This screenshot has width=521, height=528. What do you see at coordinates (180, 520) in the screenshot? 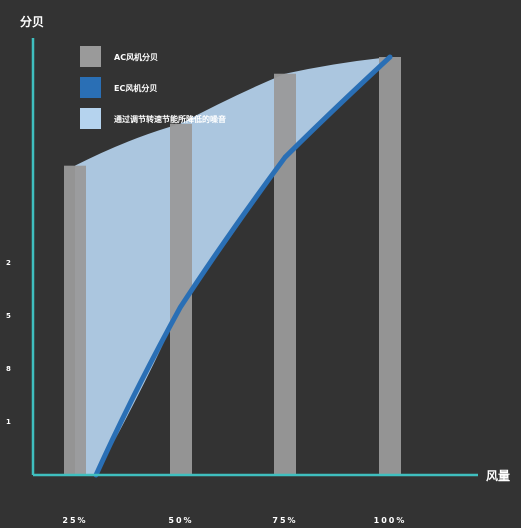
I see `x-tick-label: 50%` at bounding box center [180, 520].